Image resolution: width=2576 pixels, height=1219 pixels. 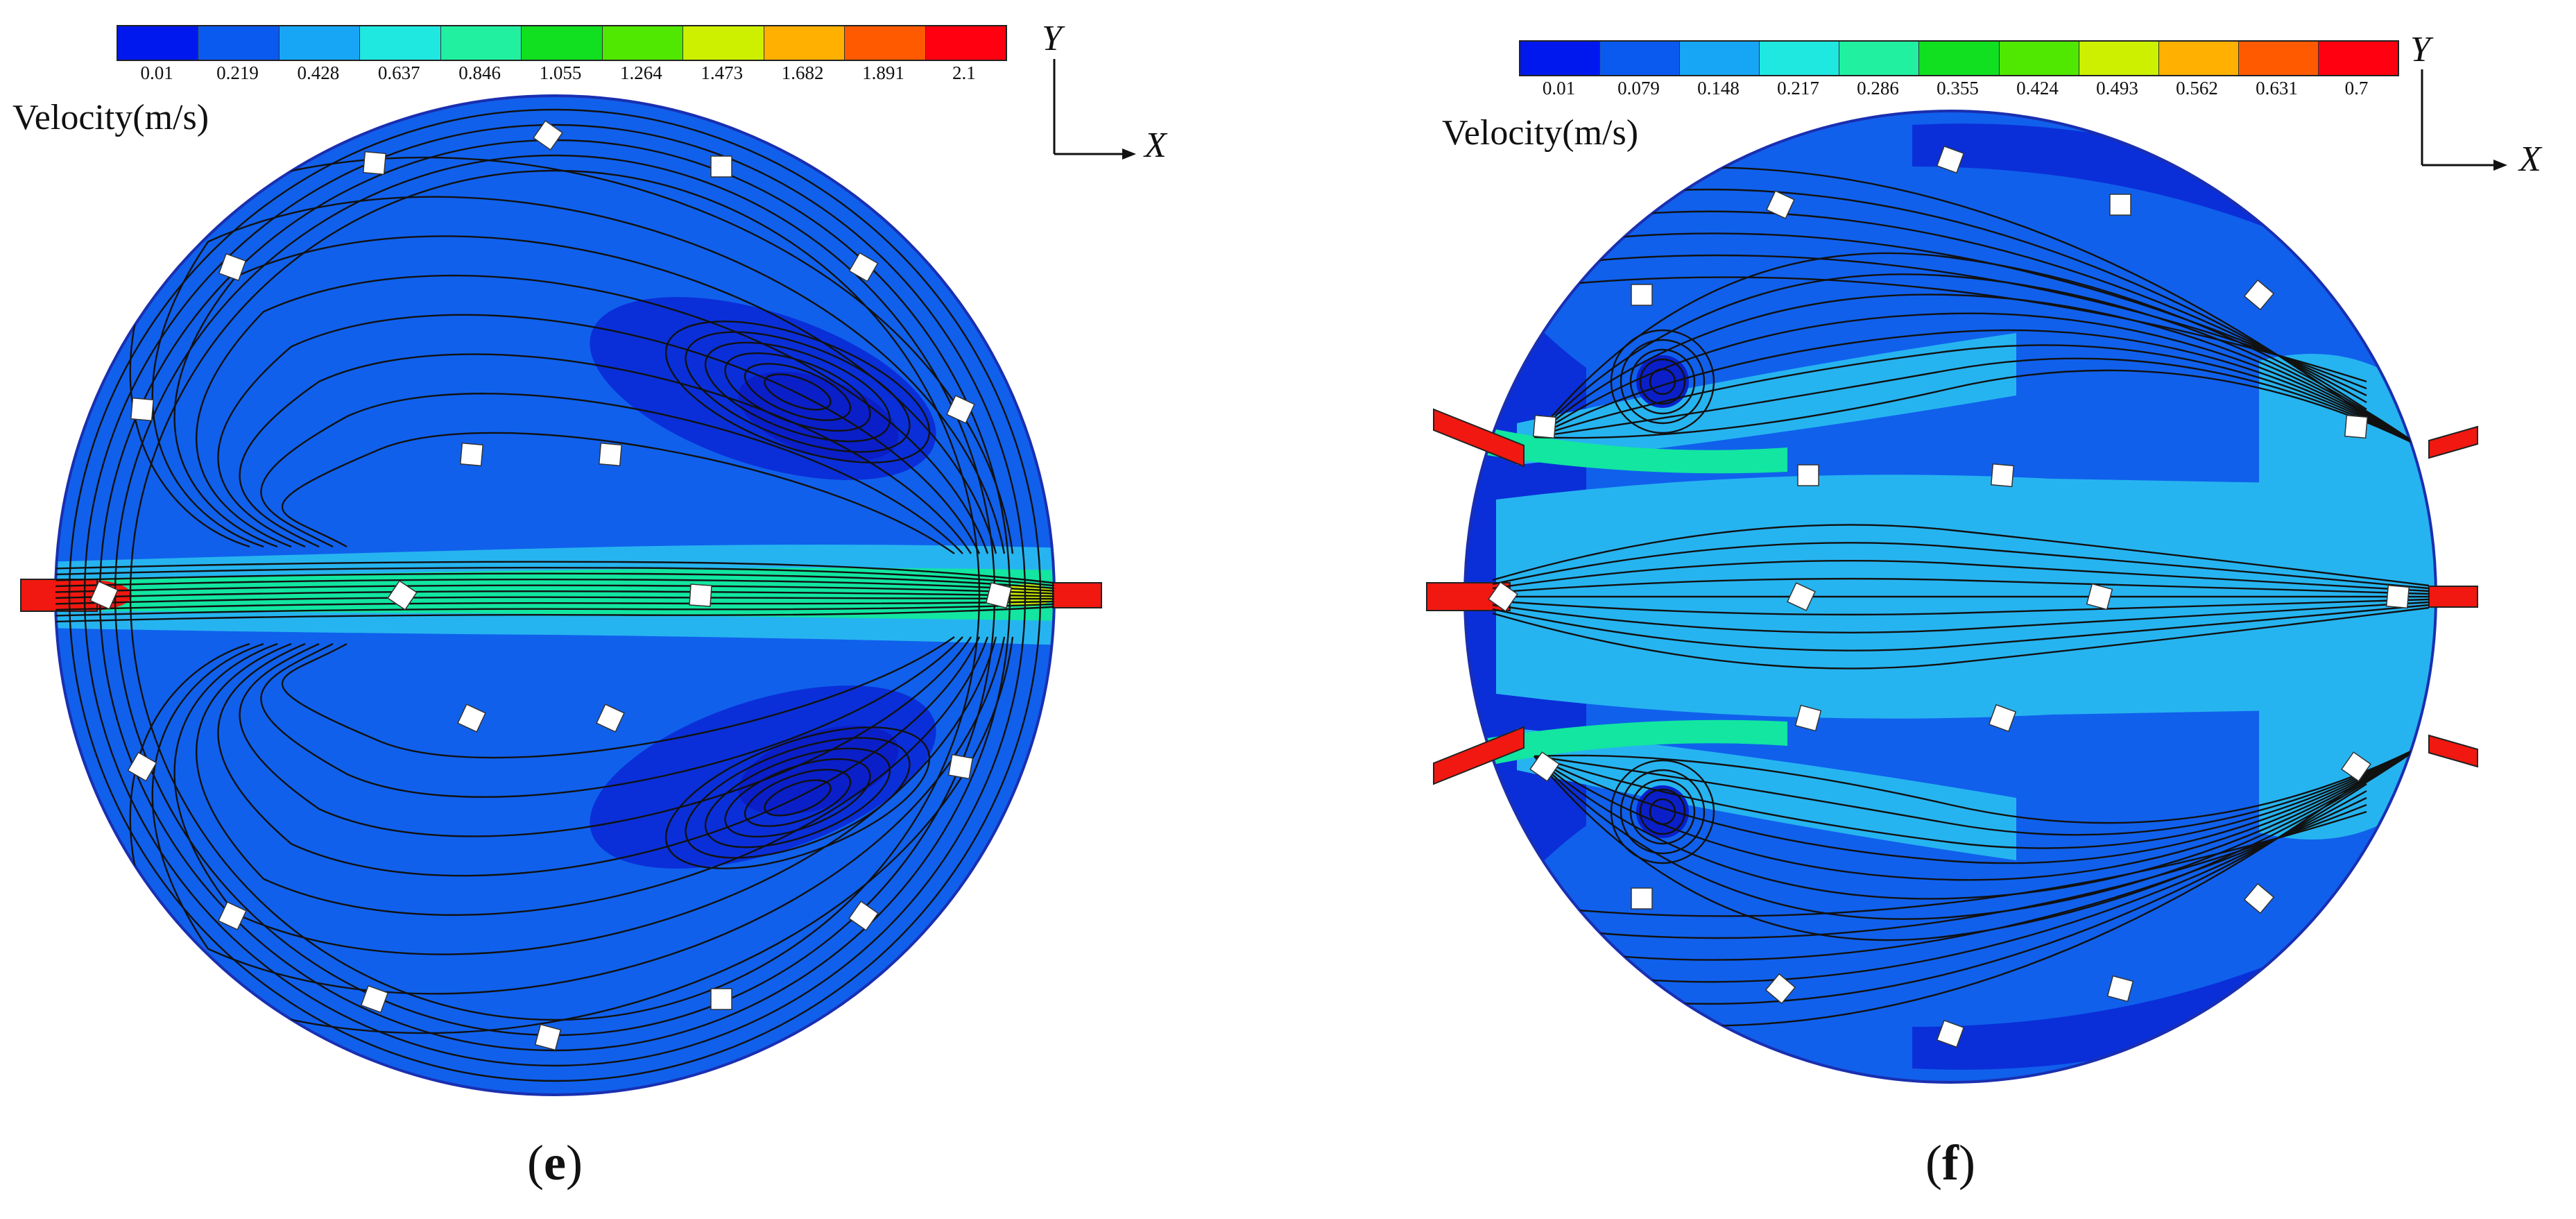 What do you see at coordinates (1766, 399) in the screenshot?
I see `upper-jet-band` at bounding box center [1766, 399].